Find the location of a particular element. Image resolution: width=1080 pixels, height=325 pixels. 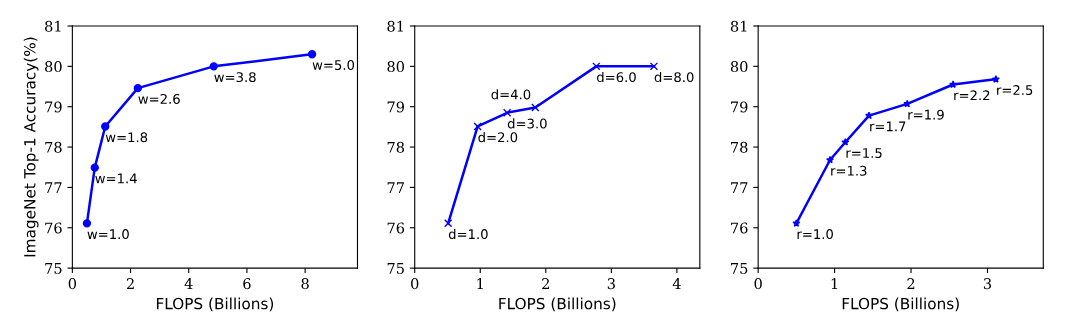

annotation: r=1.3 is located at coordinates (849, 170).